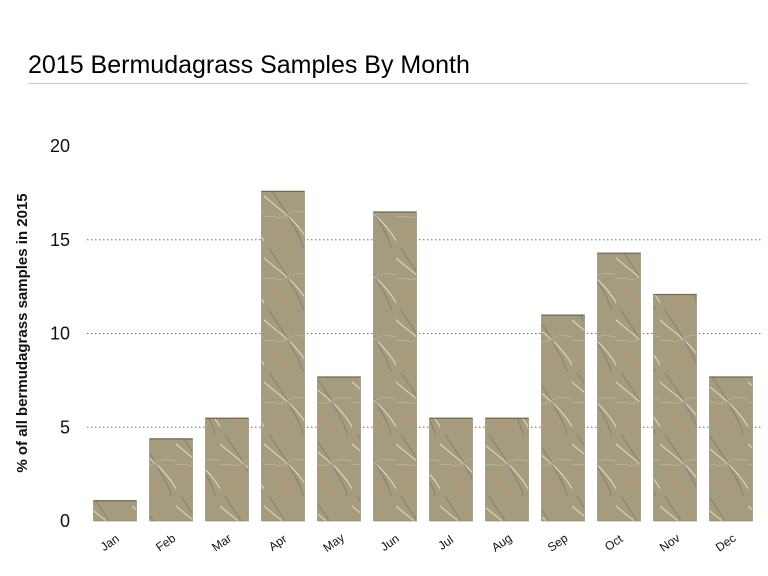  I want to click on y-tick-label-20: 20, so click(60, 146).